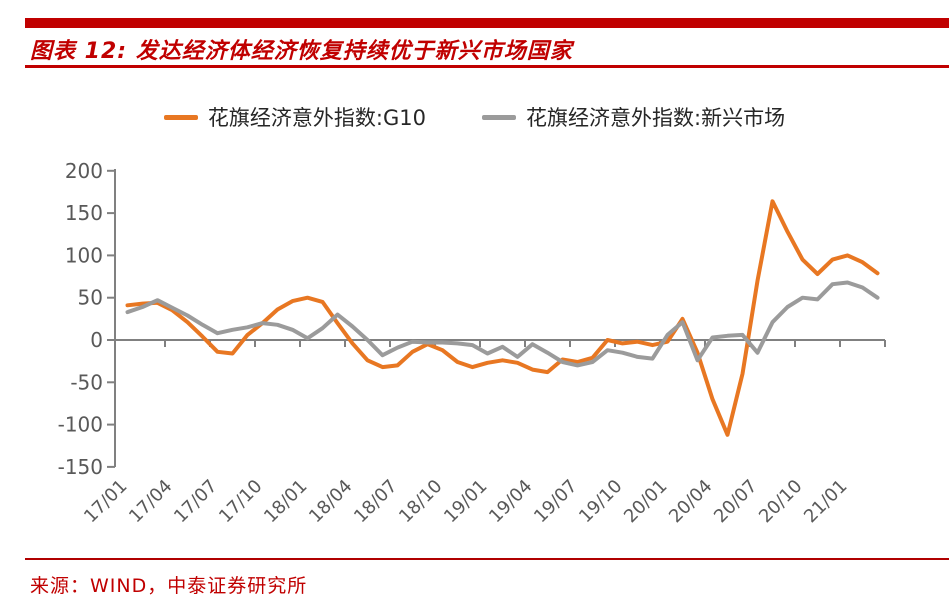  What do you see at coordinates (301, 51) in the screenshot?
I see `page-title: 图表 12: 发达经济体经济恢复持续优于新兴市场国家` at bounding box center [301, 51].